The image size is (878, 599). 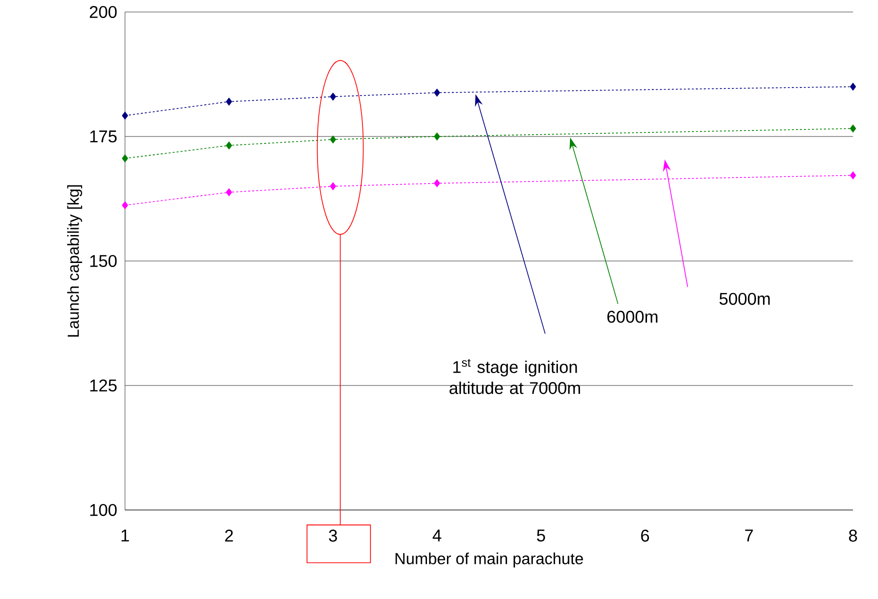 What do you see at coordinates (645, 536) in the screenshot?
I see `x-tick-label: 6` at bounding box center [645, 536].